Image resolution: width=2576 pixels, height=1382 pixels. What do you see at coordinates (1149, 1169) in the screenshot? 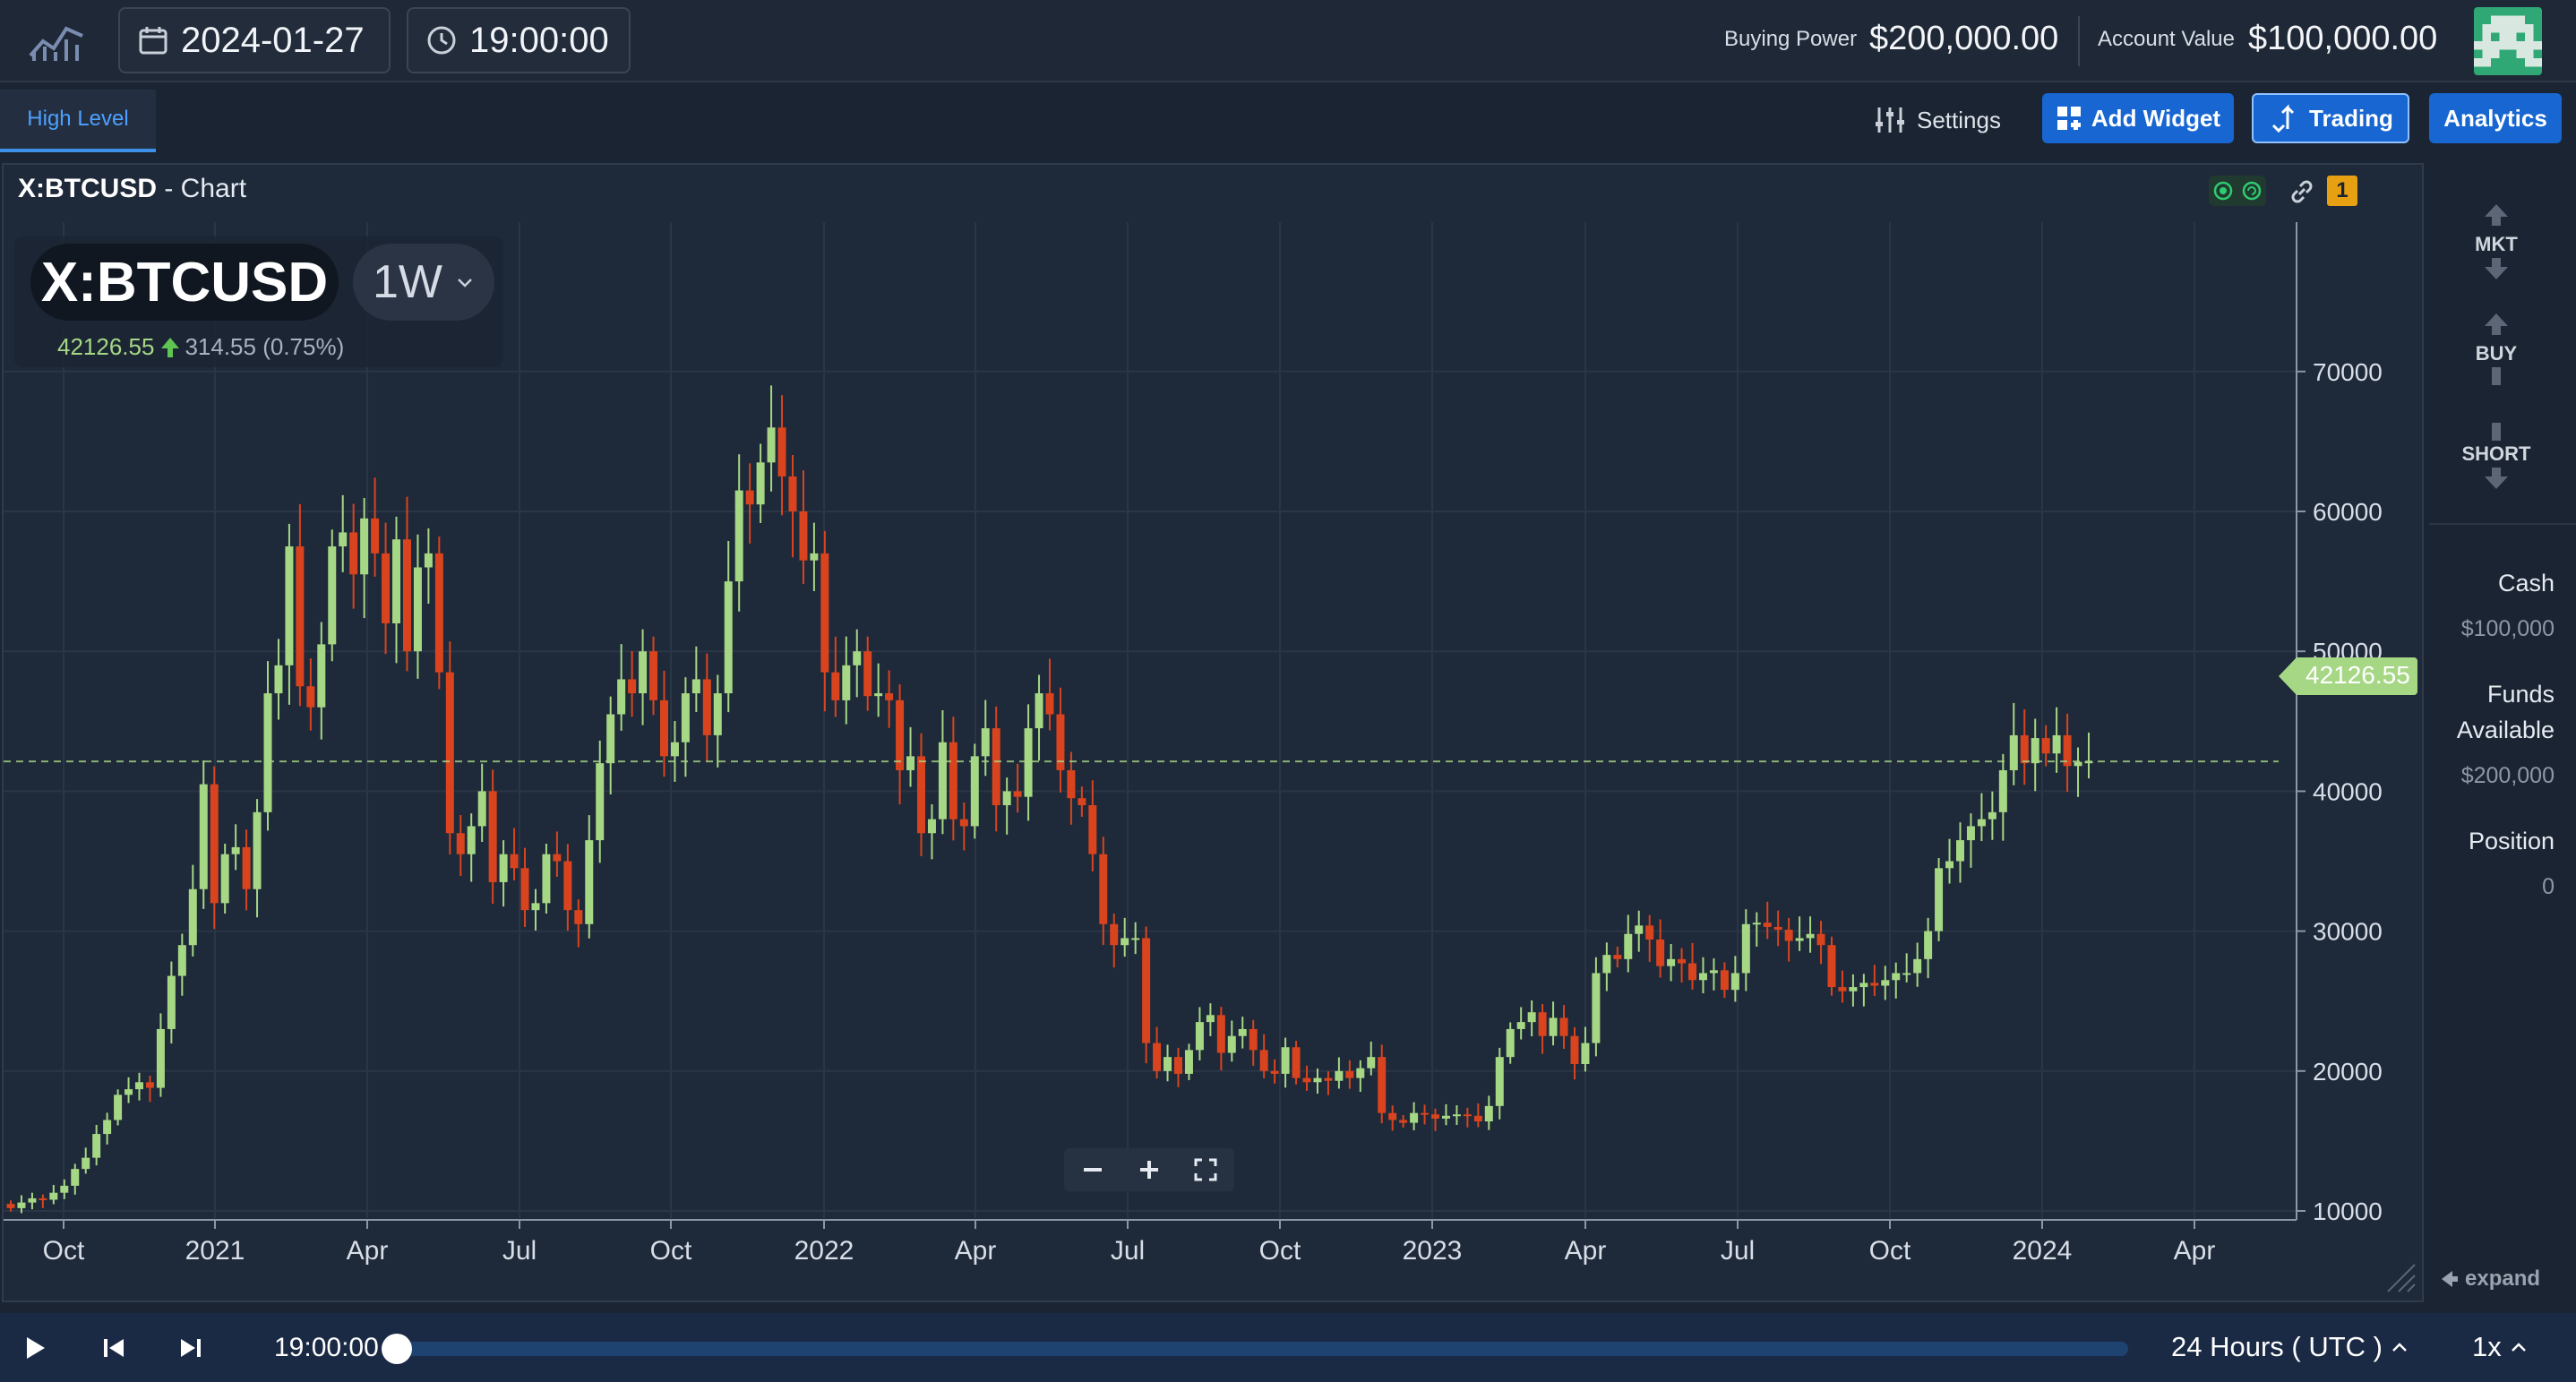
I see `zoom-in-icon` at bounding box center [1149, 1169].